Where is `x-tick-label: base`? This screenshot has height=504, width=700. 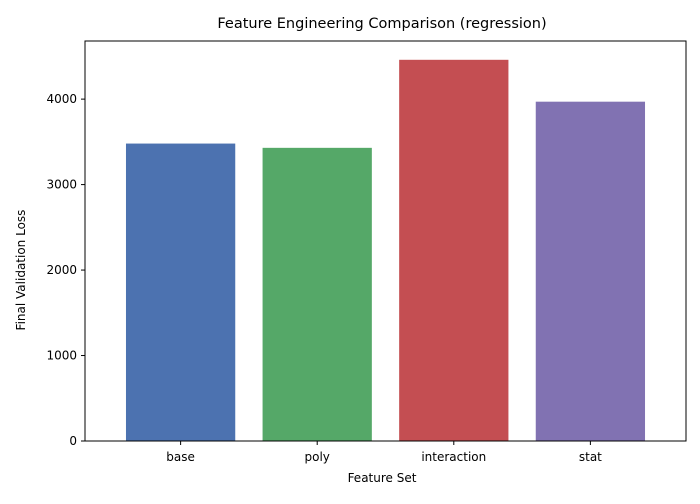
x-tick-label: base is located at coordinates (180, 457).